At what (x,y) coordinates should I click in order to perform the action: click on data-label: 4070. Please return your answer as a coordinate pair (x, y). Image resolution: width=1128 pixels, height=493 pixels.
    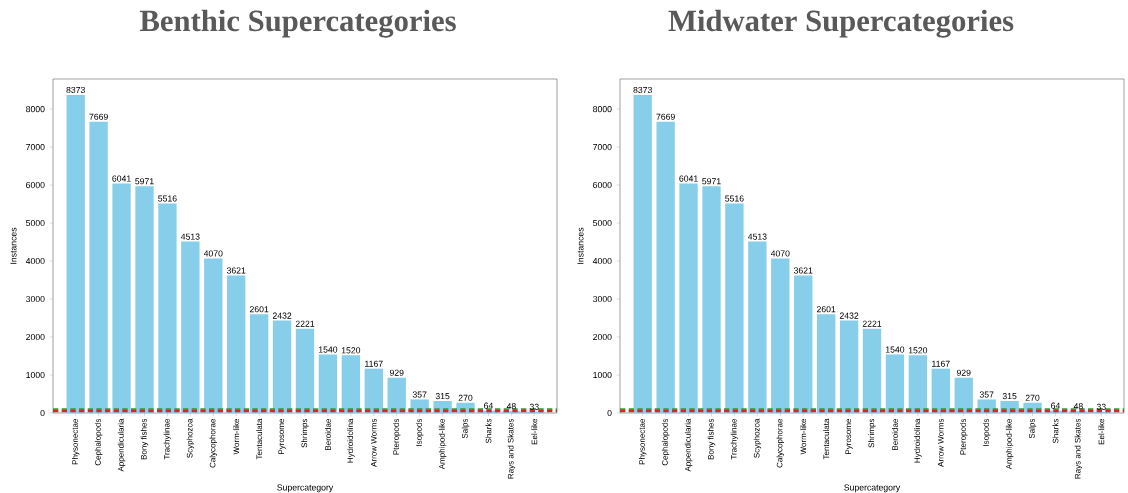
    Looking at the image, I should click on (780, 253).